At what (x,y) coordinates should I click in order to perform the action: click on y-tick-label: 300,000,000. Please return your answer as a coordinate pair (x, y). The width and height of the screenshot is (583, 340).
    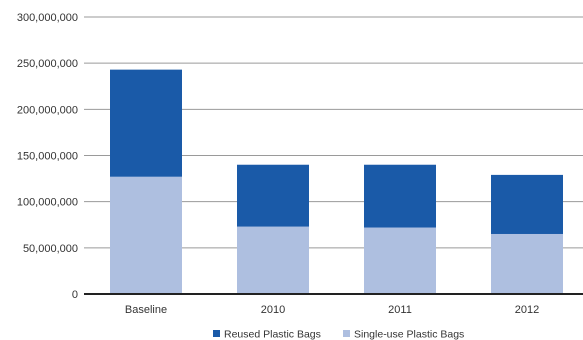
    Looking at the image, I should click on (47, 18).